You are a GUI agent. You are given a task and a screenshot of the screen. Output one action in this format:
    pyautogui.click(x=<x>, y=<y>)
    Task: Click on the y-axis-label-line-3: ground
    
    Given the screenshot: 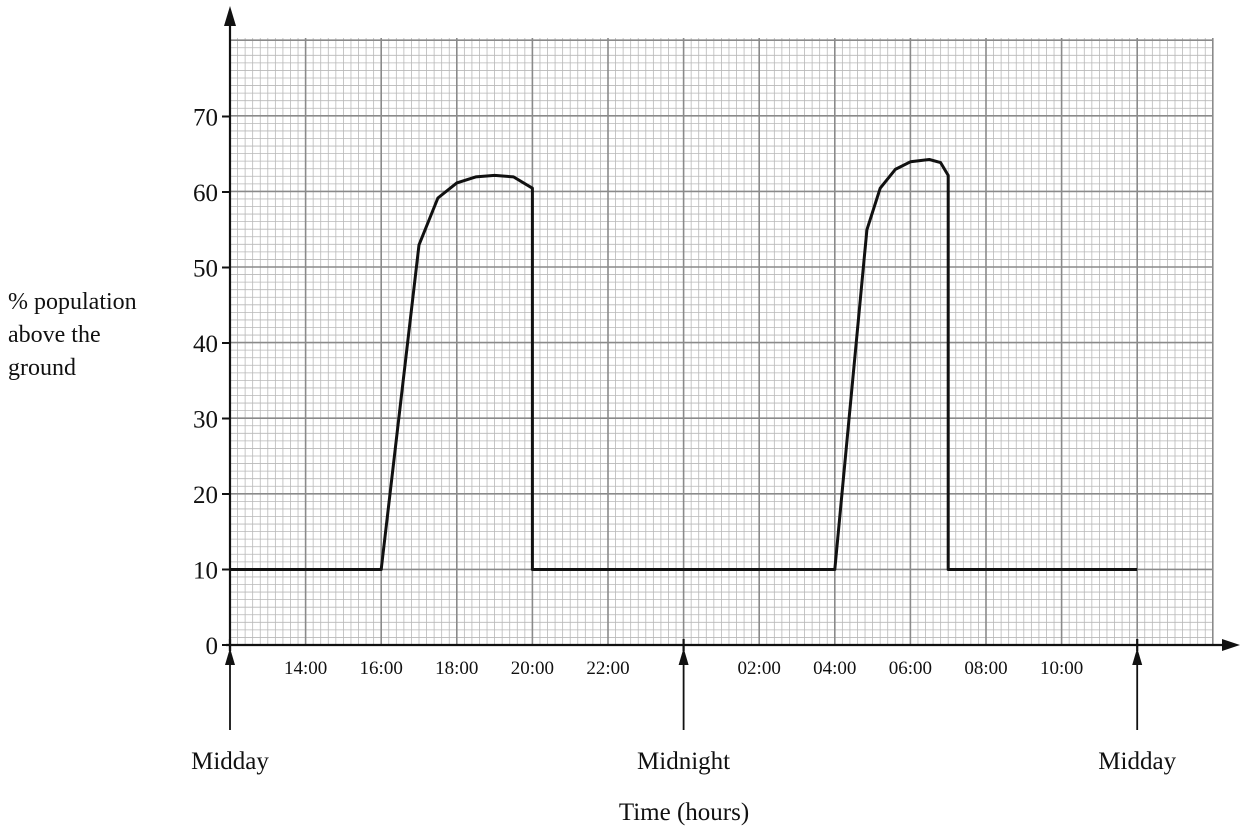 What is the action you would take?
    pyautogui.click(x=42, y=368)
    